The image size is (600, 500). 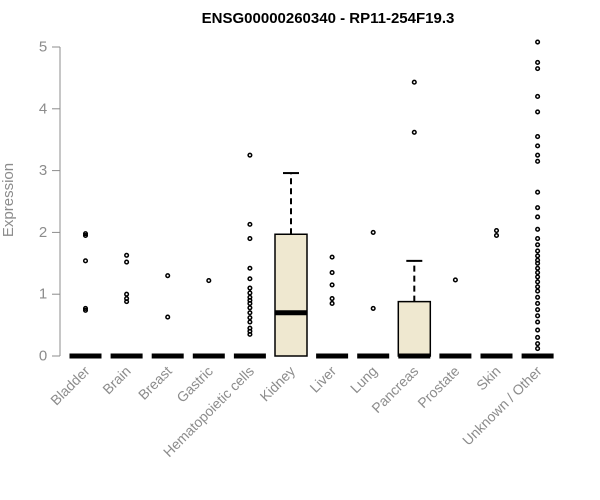 What do you see at coordinates (414, 219) in the screenshot?
I see `box-pancreas` at bounding box center [414, 219].